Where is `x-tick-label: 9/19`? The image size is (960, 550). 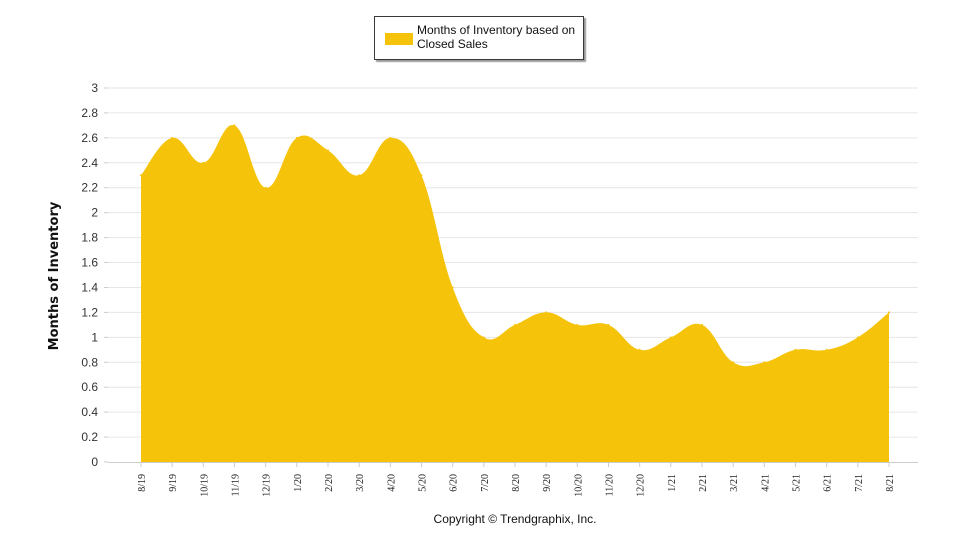 x-tick-label: 9/19 is located at coordinates (173, 483).